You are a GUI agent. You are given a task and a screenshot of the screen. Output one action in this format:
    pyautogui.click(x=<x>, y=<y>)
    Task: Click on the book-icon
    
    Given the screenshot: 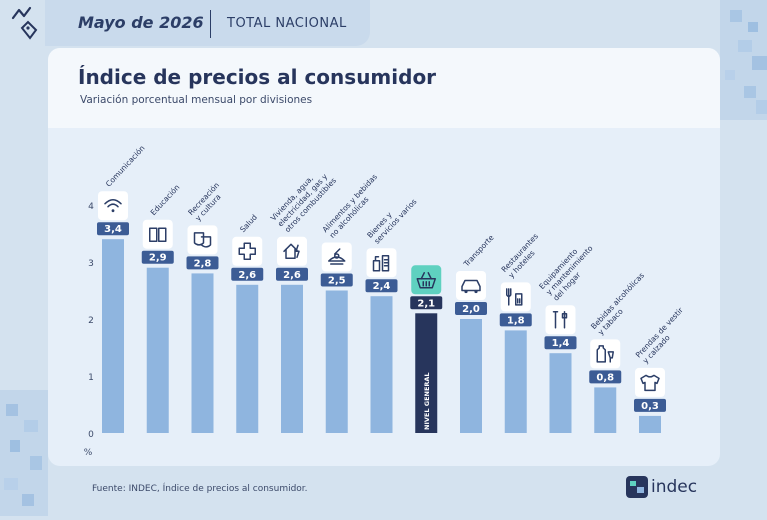 What is the action you would take?
    pyautogui.click(x=158, y=234)
    